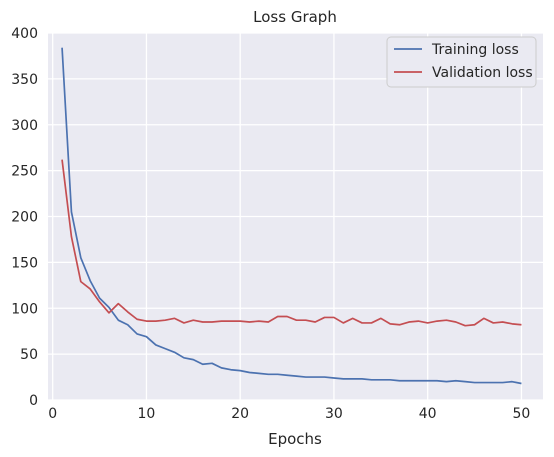 The image size is (554, 457). What do you see at coordinates (24, 34) in the screenshot?
I see `y-tick-label: 400` at bounding box center [24, 34].